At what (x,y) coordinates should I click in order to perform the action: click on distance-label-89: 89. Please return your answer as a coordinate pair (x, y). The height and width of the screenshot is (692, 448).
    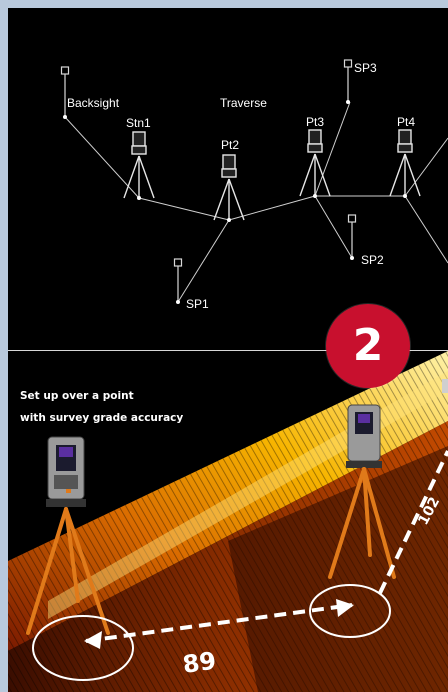
    Looking at the image, I should click on (199, 663).